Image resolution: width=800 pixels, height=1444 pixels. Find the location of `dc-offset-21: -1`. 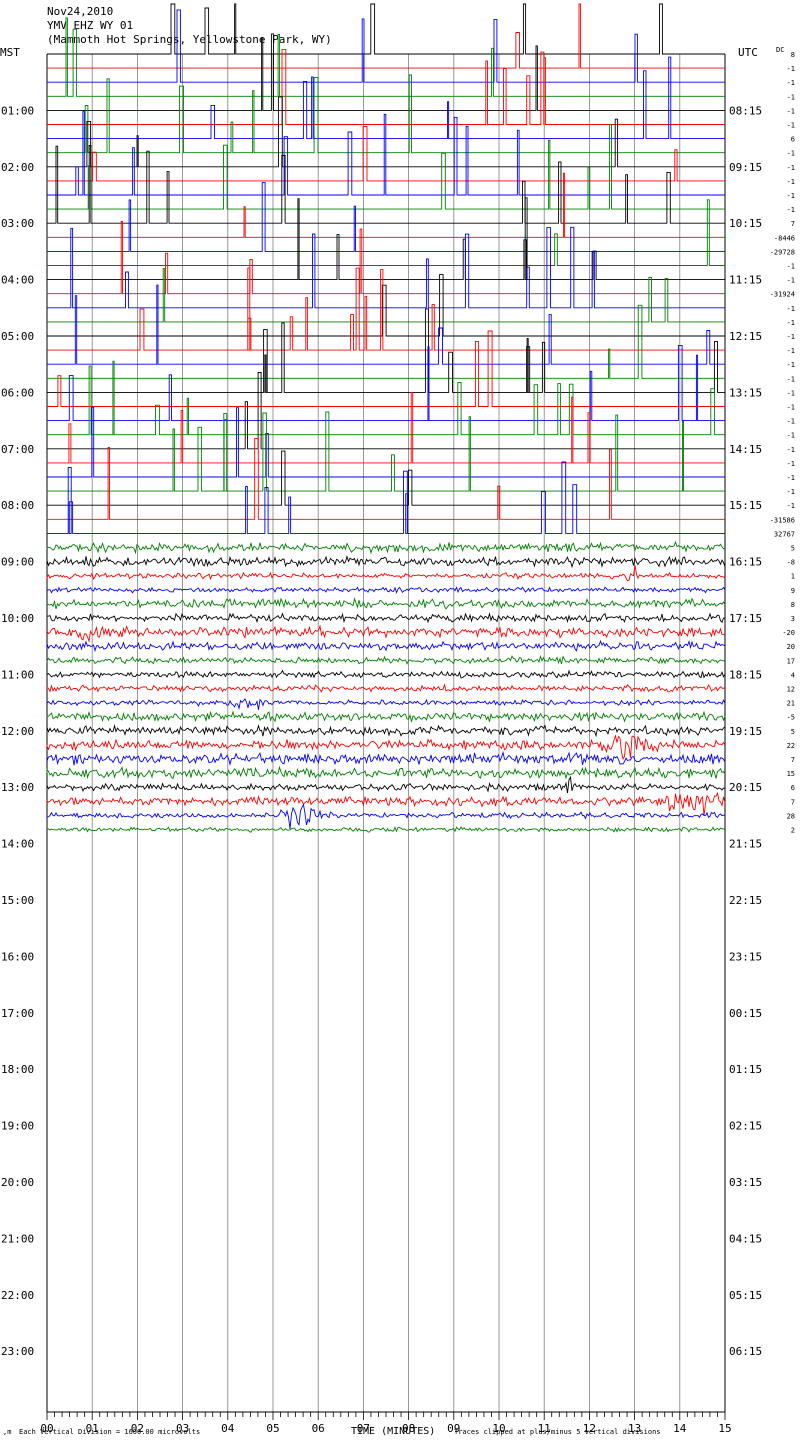

dc-offset-21: -1 is located at coordinates (791, 337).